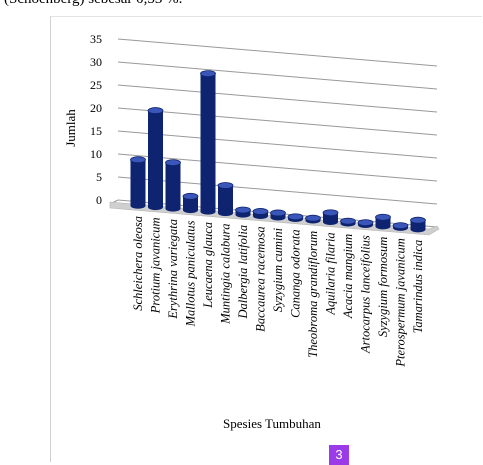 This screenshot has width=483, height=465. What do you see at coordinates (191, 273) in the screenshot?
I see `x-tick-label: Mallotus paniculatus` at bounding box center [191, 273].